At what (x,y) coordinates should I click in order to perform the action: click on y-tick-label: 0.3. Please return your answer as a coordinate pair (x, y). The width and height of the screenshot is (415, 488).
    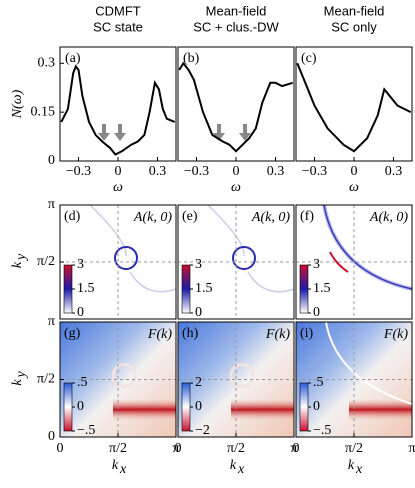
    Looking at the image, I should click on (47, 63).